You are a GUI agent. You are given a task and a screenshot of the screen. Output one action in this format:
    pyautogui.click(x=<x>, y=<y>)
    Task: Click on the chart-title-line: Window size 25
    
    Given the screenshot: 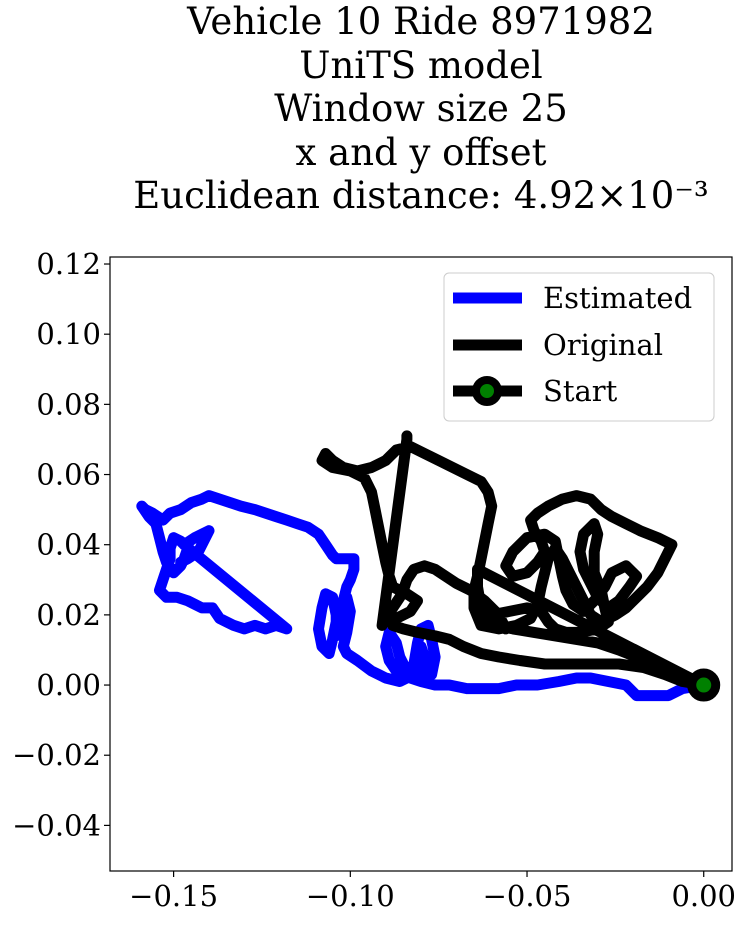 What is the action you would take?
    pyautogui.click(x=421, y=108)
    